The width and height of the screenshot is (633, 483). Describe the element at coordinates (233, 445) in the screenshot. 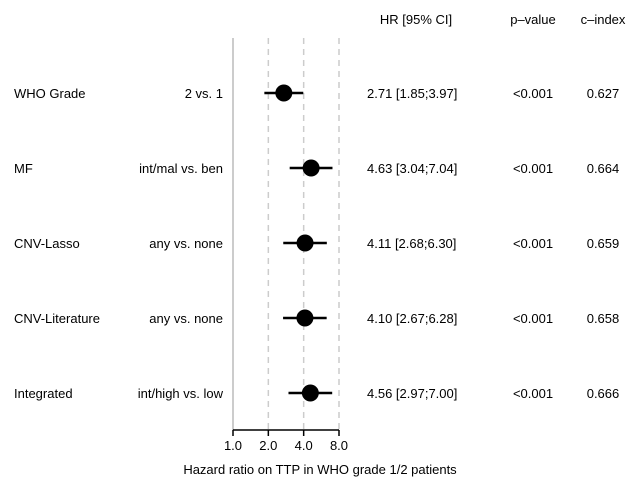

I see `x-tick-label: 1.0` at that location.